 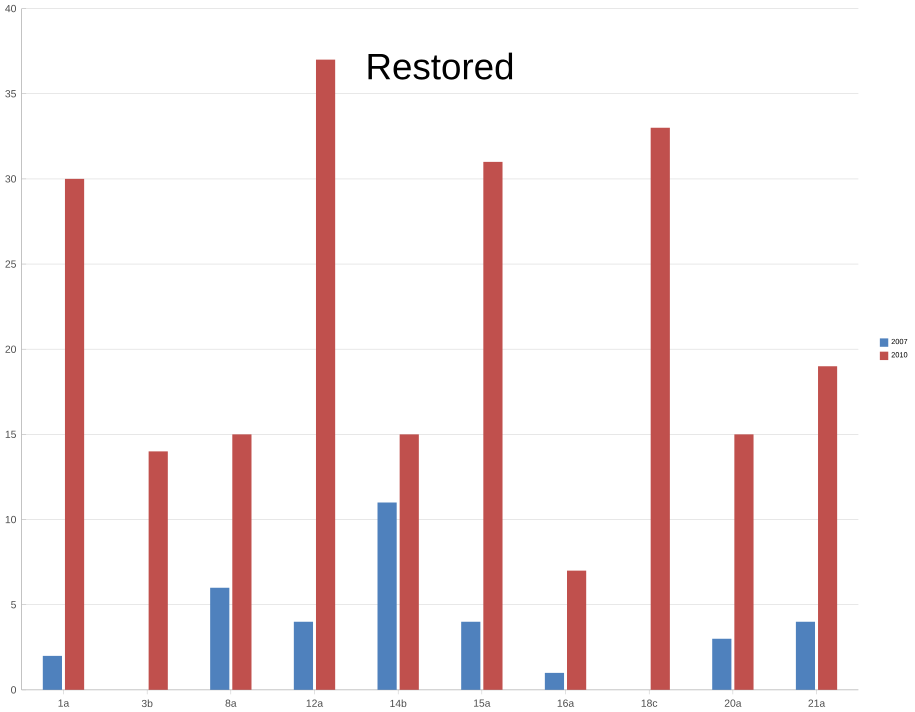 I want to click on y-tick-label: 20, so click(x=10, y=349).